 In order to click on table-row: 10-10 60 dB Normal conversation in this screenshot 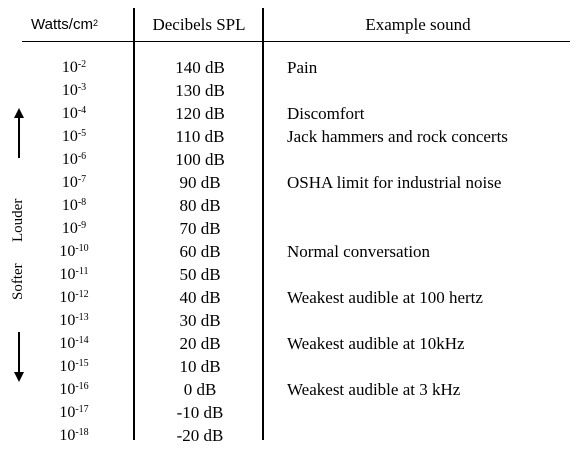, I will do `click(294, 251)`.